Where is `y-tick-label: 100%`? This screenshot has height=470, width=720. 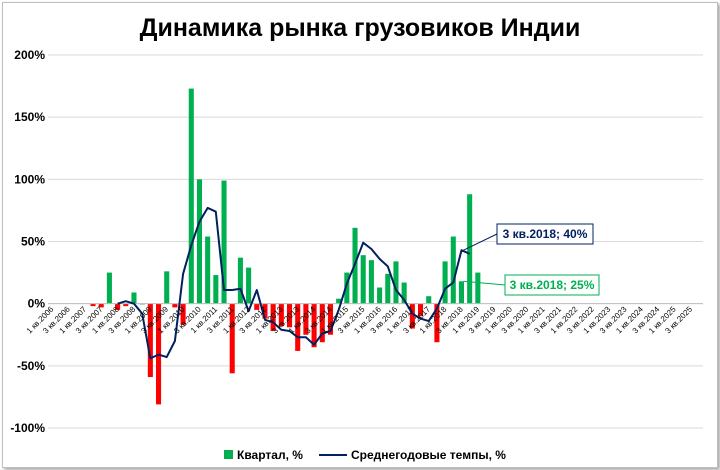
y-tick-label: 100% is located at coordinates (29, 179).